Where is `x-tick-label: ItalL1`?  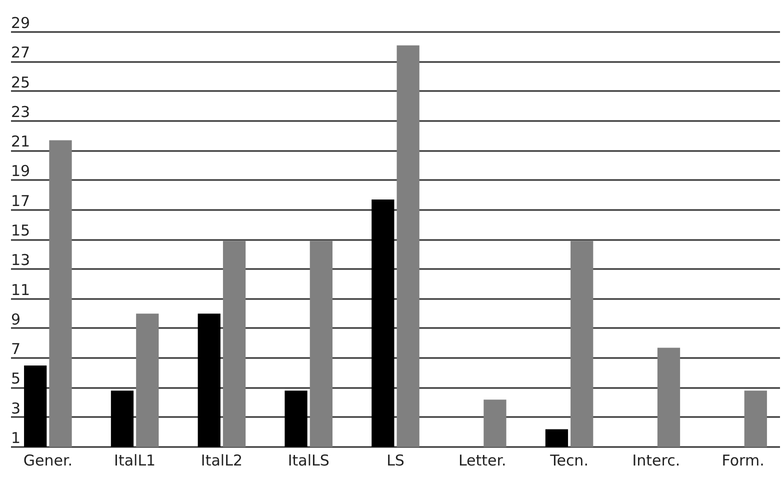
x-tick-label: ItalL1 is located at coordinates (135, 461).